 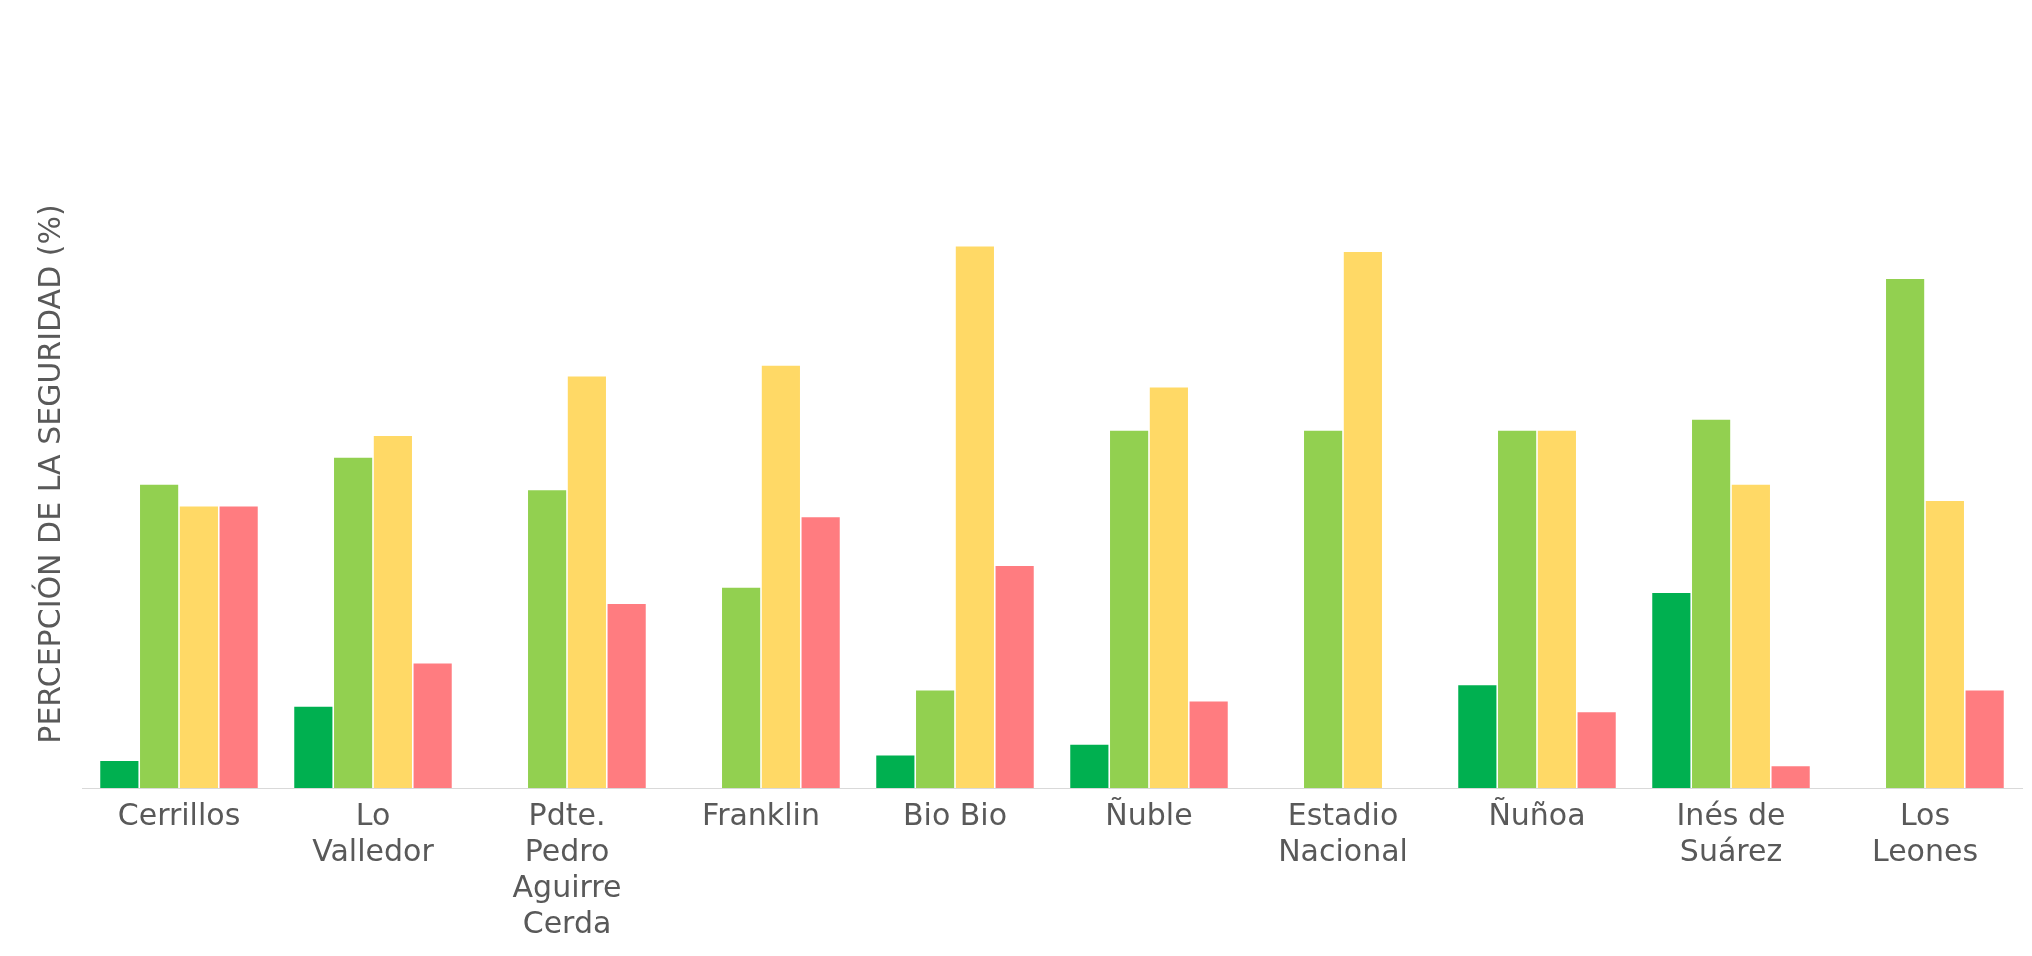 I want to click on x-tick-label: Lo Valledor, so click(x=373, y=832).